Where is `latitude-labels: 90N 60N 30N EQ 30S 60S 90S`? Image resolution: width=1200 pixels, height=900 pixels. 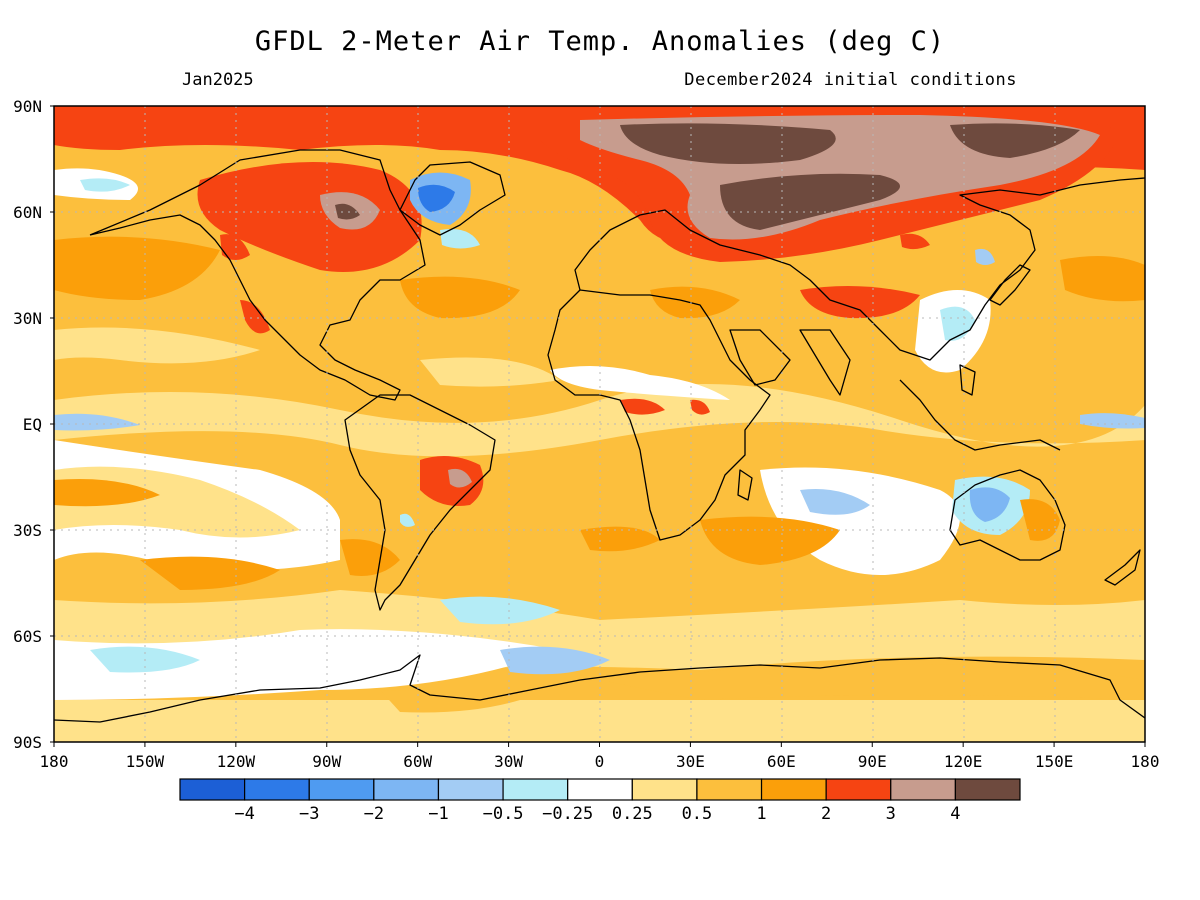 latitude-labels: 90N 60N 30N EQ 30S 60S 90S is located at coordinates (33, 424).